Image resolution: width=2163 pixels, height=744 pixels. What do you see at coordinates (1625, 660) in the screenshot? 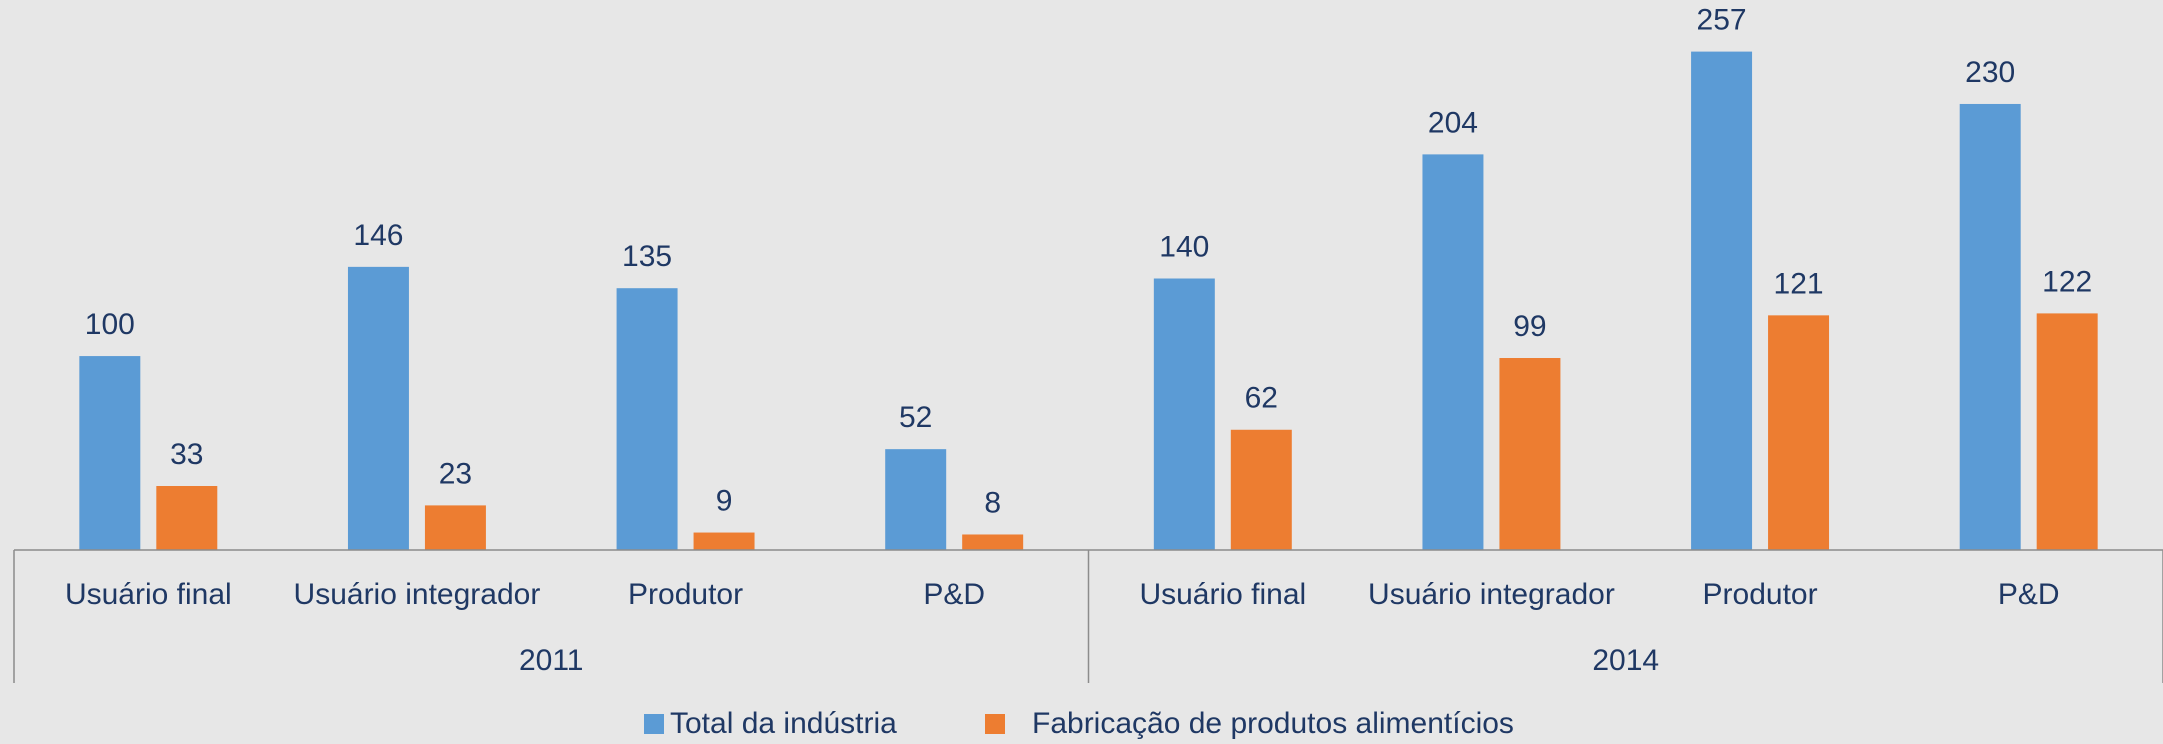
I see `group-label: 2014` at bounding box center [1625, 660].